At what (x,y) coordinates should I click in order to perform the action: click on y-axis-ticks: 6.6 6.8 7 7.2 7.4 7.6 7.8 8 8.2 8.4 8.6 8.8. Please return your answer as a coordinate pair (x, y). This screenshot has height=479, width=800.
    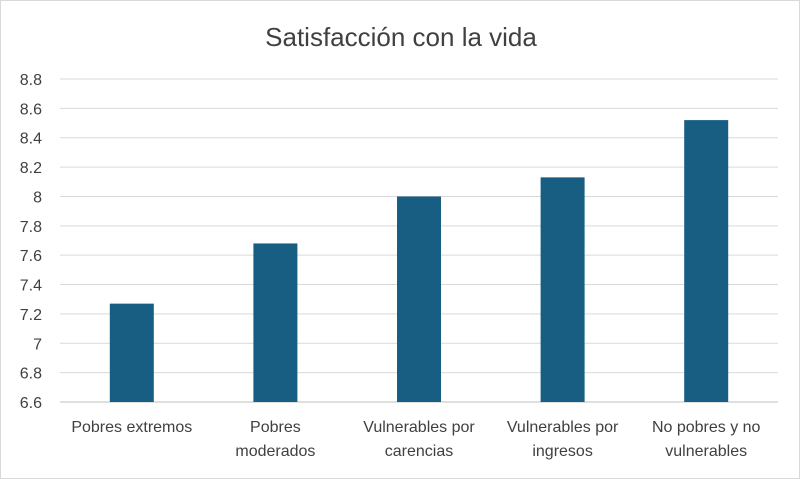
    Looking at the image, I should click on (31, 242).